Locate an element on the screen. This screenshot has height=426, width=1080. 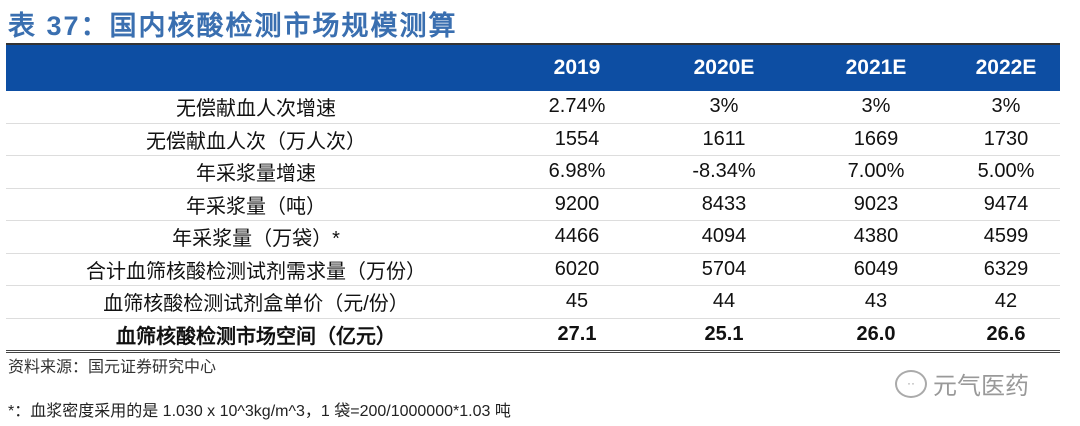
table-row: 无偿献血人次增速 2.74% 3% 3% 3% is located at coordinates (533, 107).